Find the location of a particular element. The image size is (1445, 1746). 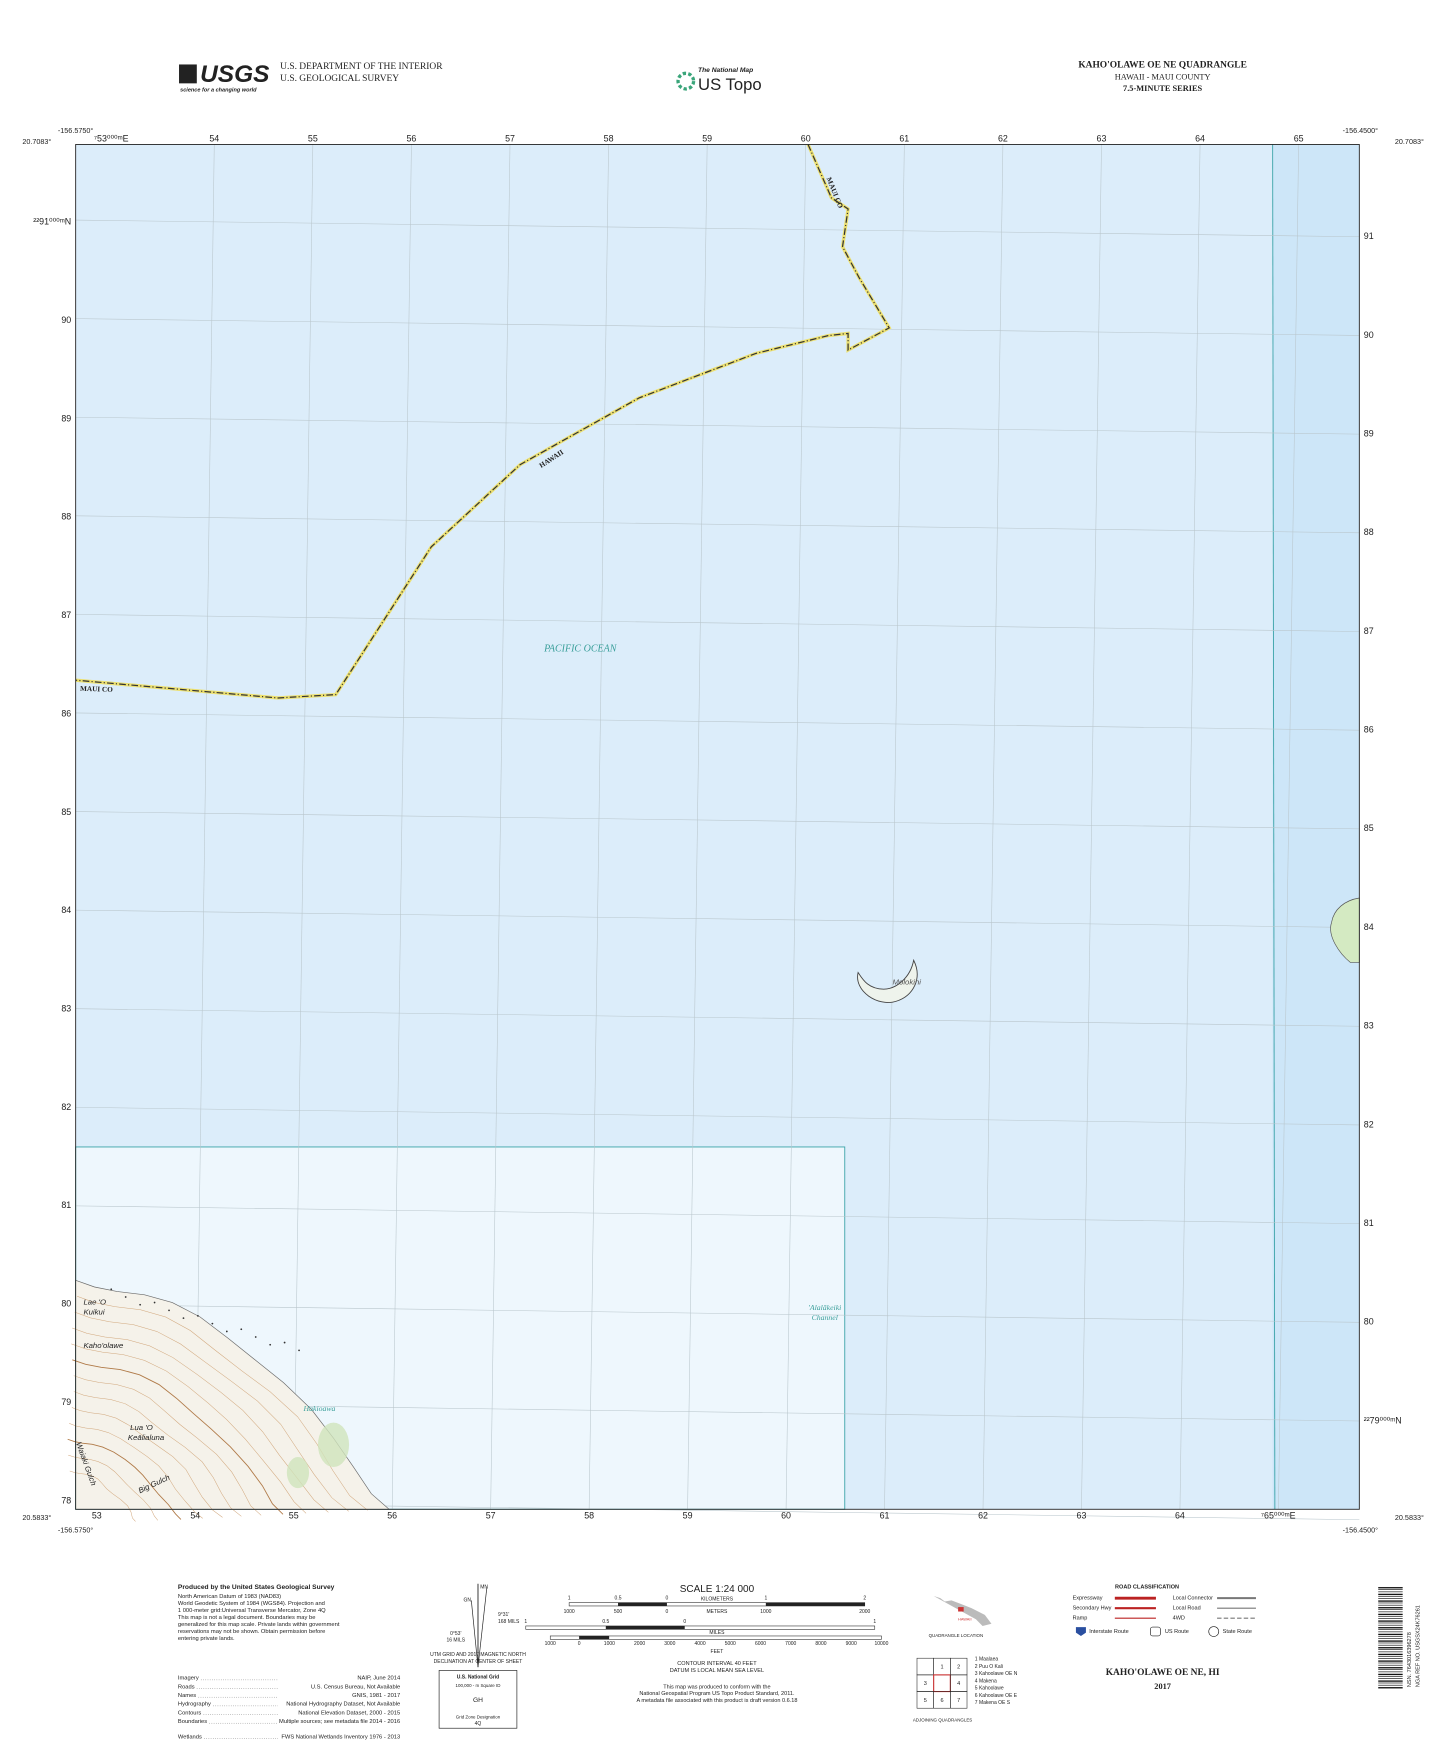

road-label: Local Road is located at coordinates (1187, 1609).